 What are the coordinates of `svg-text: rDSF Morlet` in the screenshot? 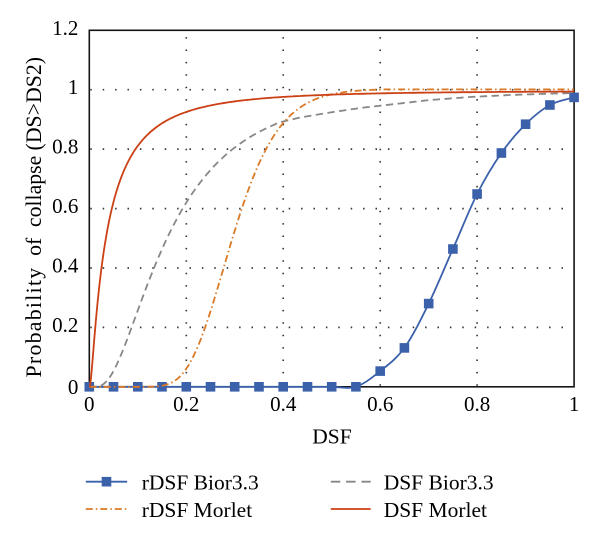 It's located at (197, 510).